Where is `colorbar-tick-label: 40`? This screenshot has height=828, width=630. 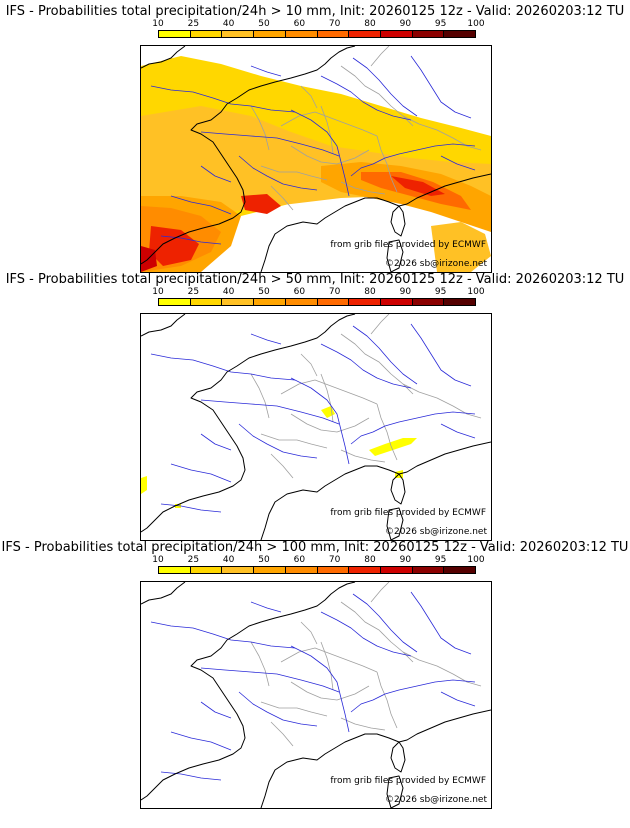 colorbar-tick-label: 40 is located at coordinates (228, 24).